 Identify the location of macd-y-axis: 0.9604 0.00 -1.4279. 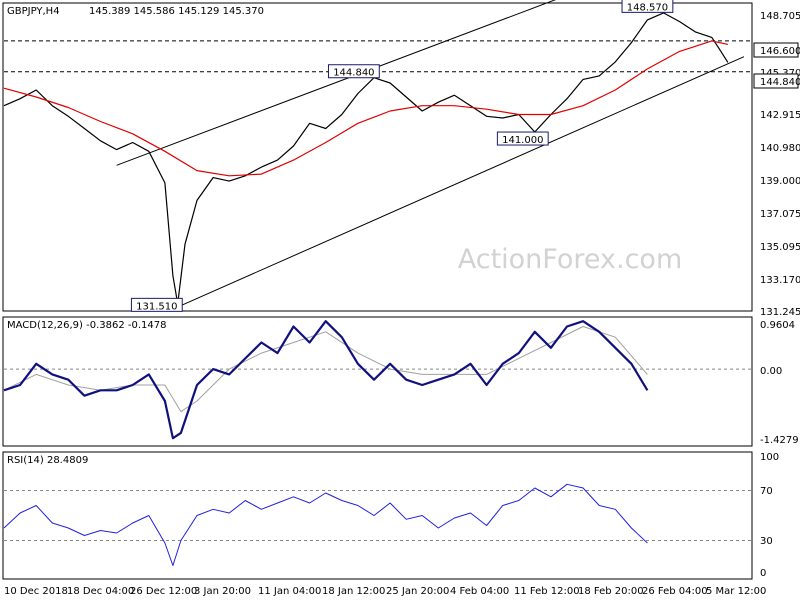
(779, 383).